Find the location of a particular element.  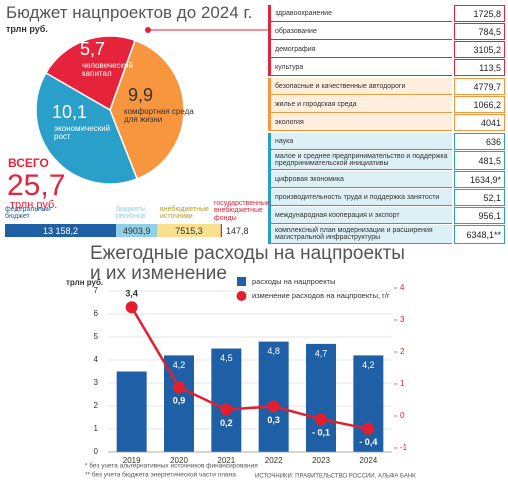

legend-swatch is located at coordinates (241, 296).